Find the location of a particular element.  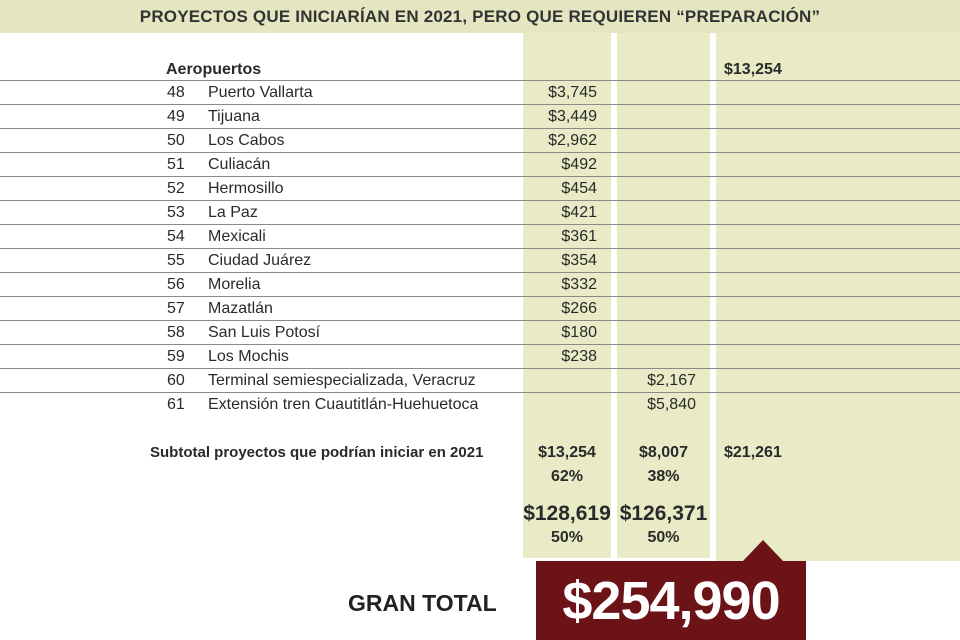

row-number: 50 is located at coordinates (176, 140).